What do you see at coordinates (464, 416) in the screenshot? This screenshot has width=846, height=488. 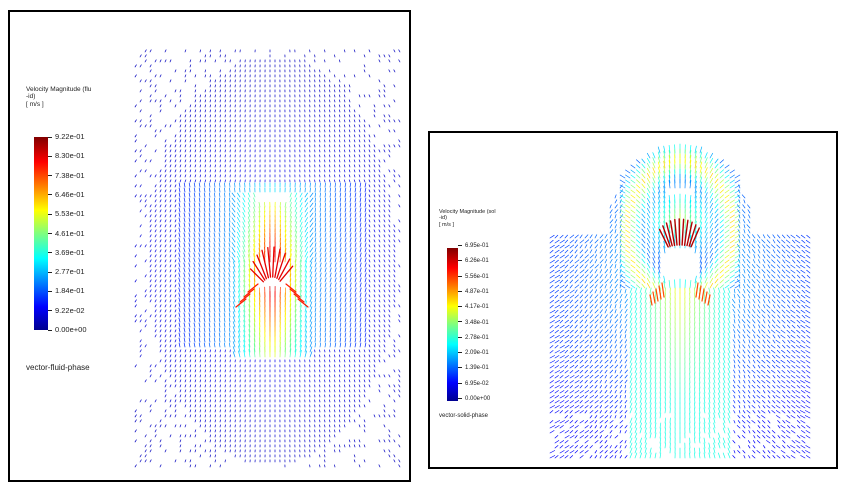 I see `plot-caption: vector-solid-phase` at bounding box center [464, 416].